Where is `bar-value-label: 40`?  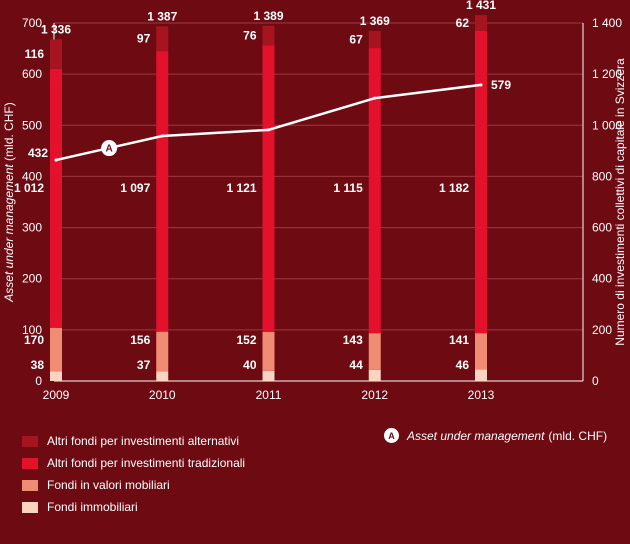 bar-value-label: 40 is located at coordinates (250, 365).